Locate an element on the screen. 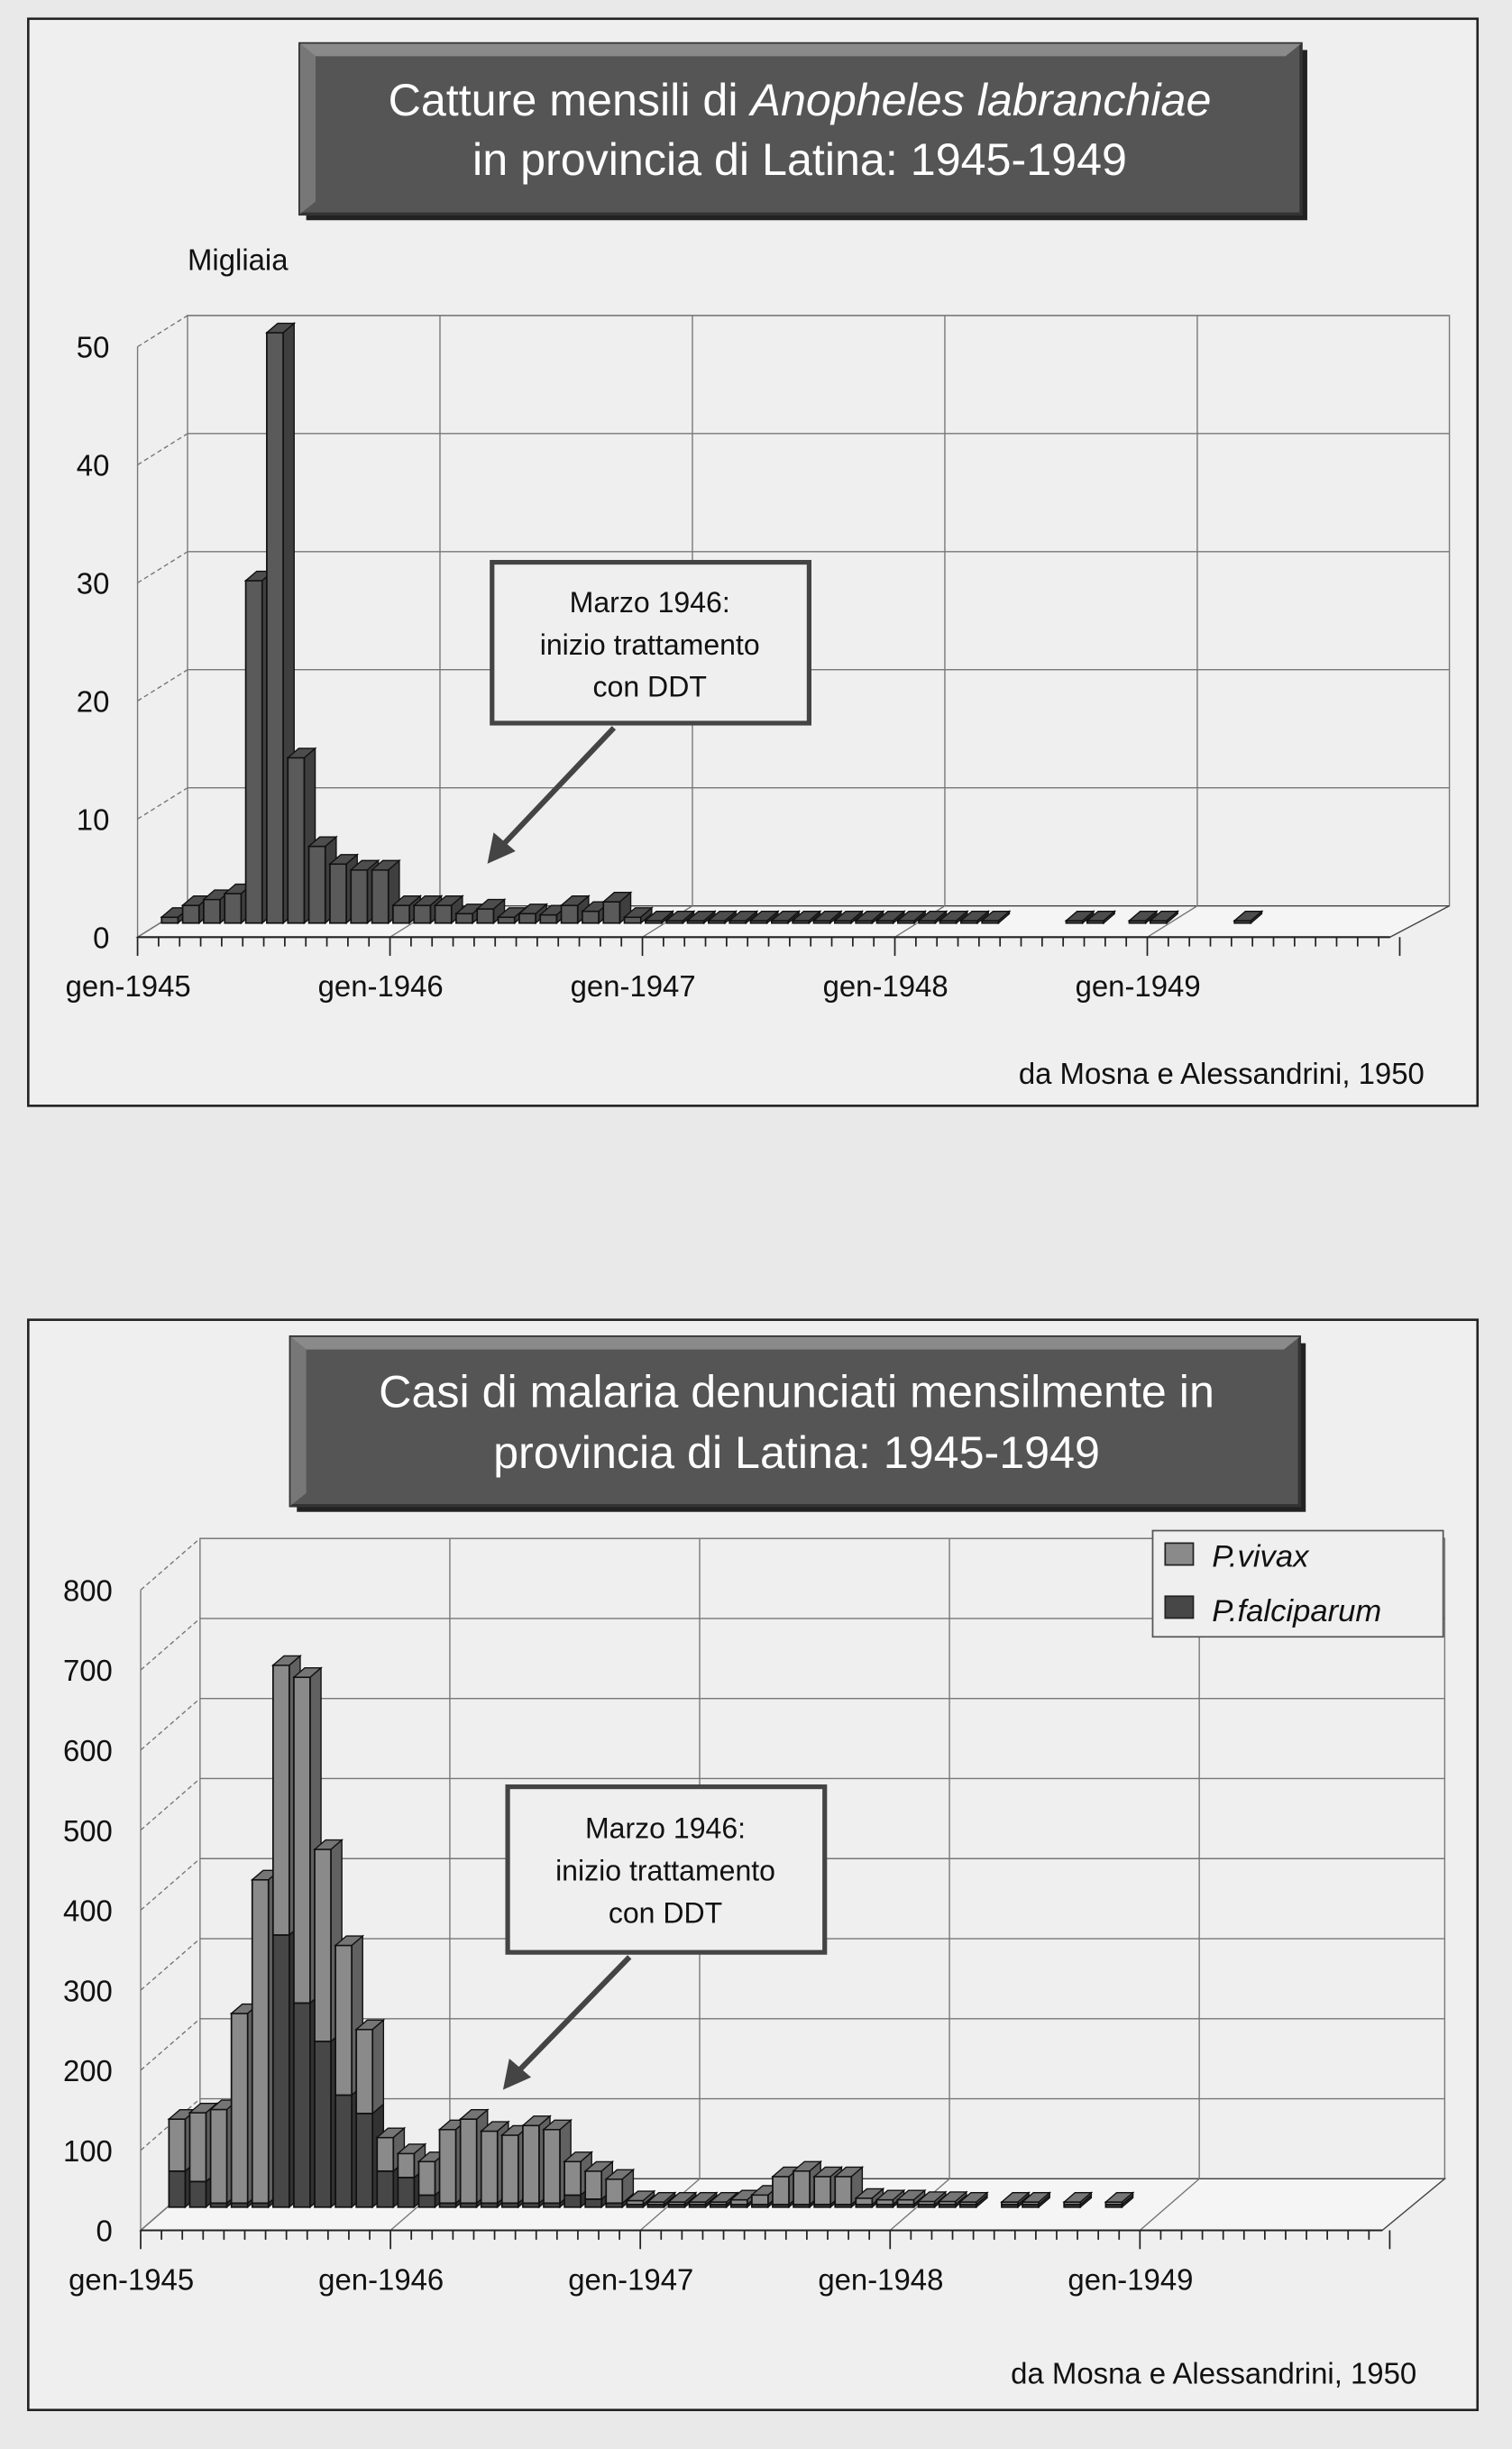 This screenshot has width=1512, height=2449. annotation-arrow is located at coordinates (567, 2022).